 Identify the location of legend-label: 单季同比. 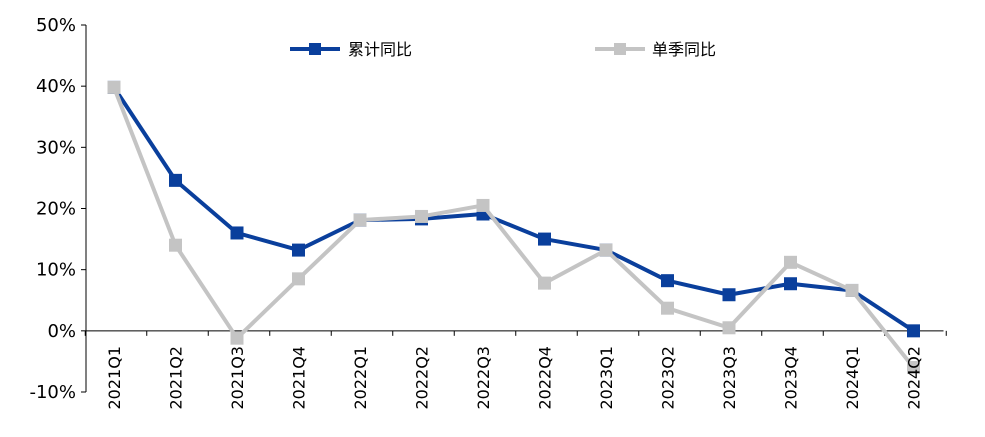
(684, 49).